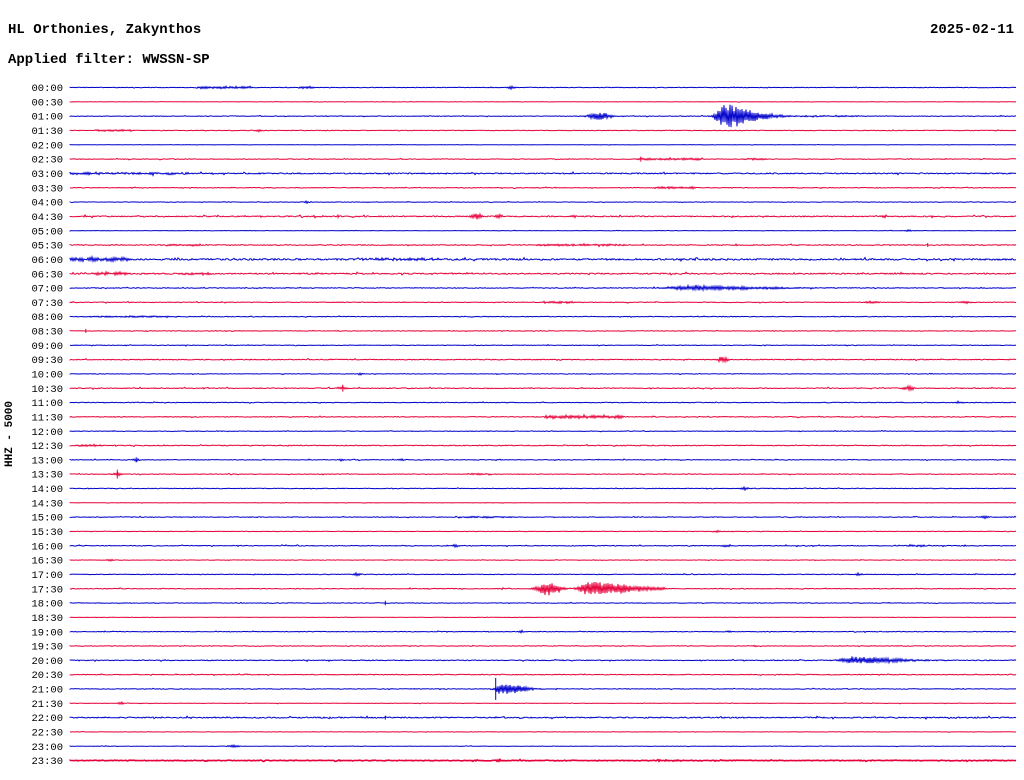 The height and width of the screenshot is (780, 1024). I want to click on trace-time-label: 01:00, so click(47, 118).